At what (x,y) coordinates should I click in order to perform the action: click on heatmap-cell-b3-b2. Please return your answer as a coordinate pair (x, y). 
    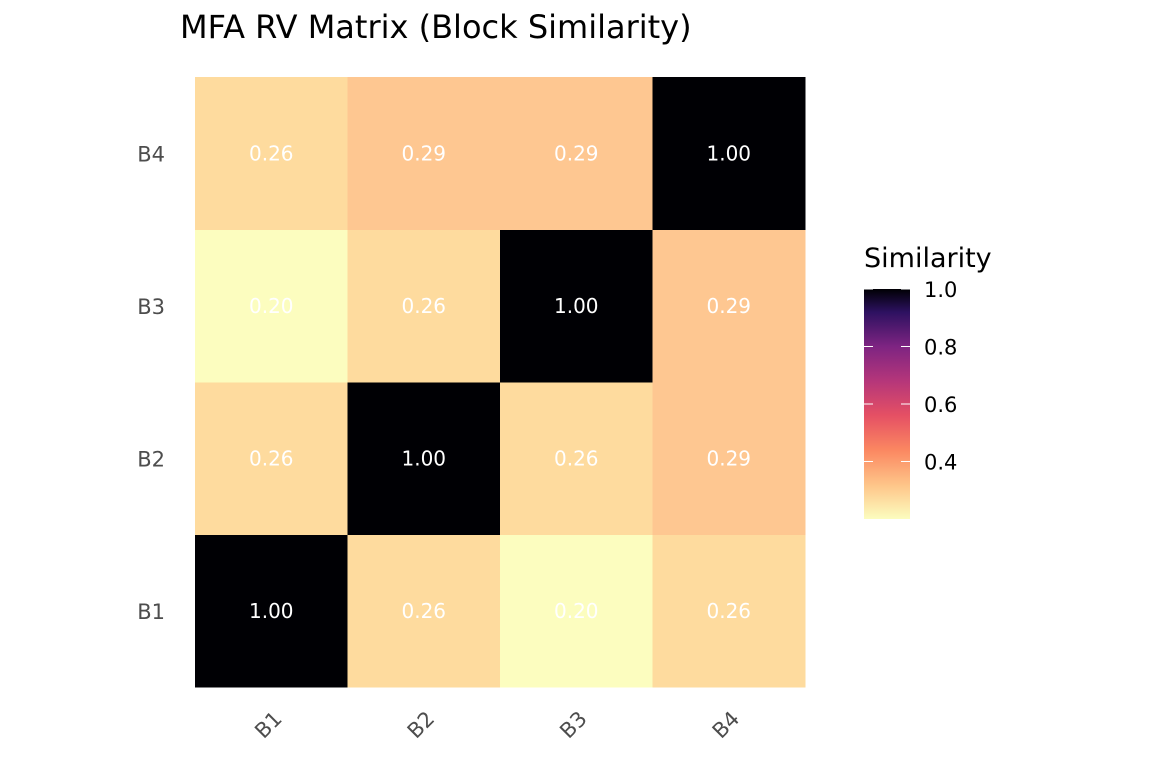
    Looking at the image, I should click on (424, 306).